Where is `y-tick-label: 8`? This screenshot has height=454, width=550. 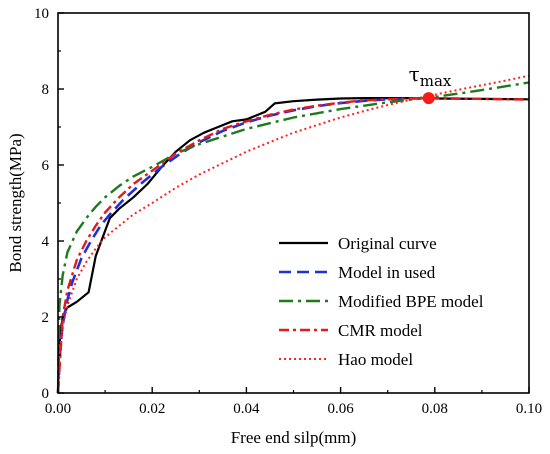
y-tick-label: 8 is located at coordinates (46, 90).